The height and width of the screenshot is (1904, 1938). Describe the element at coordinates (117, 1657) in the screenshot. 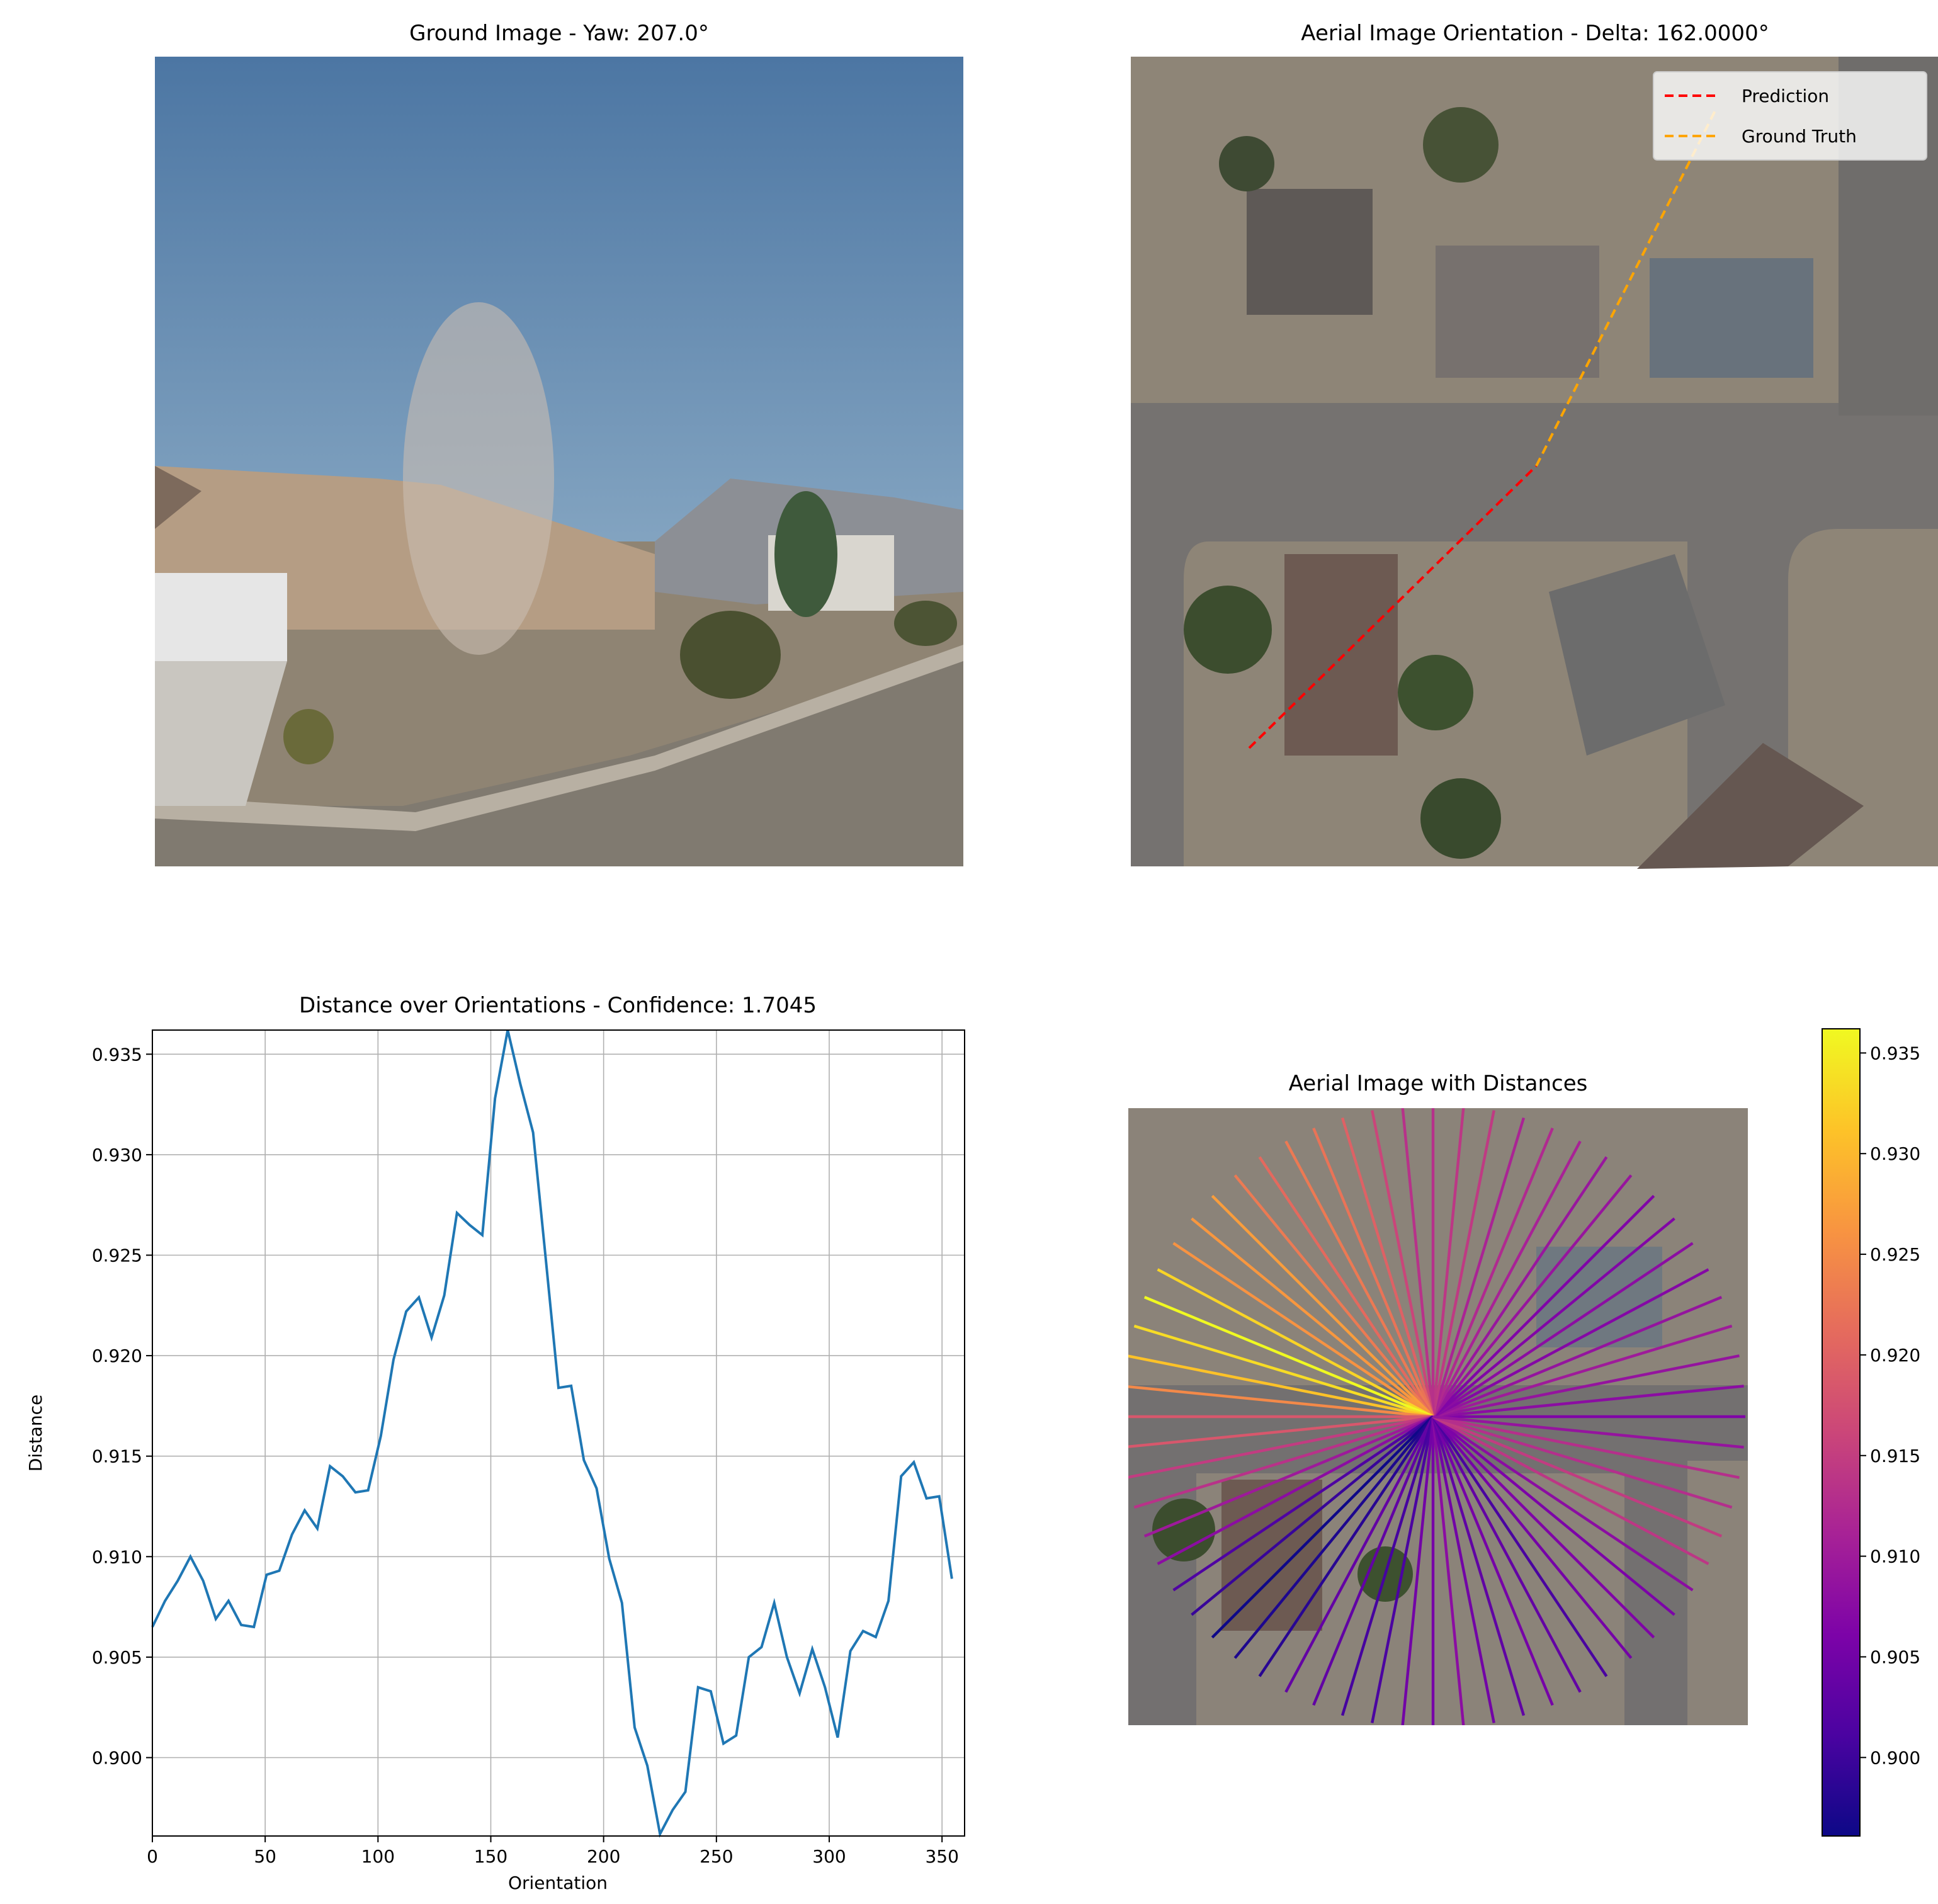

I see `y-tick-label: 0.905` at that location.